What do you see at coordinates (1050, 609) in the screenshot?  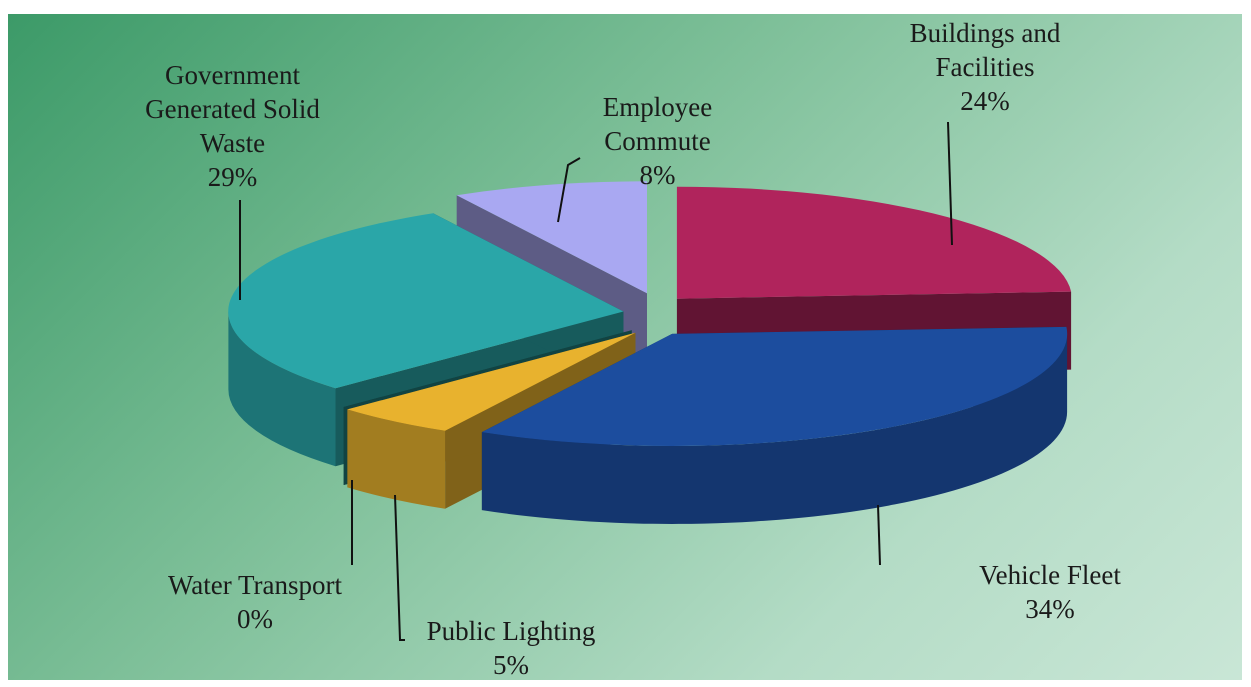 I see `value-label: 34%` at bounding box center [1050, 609].